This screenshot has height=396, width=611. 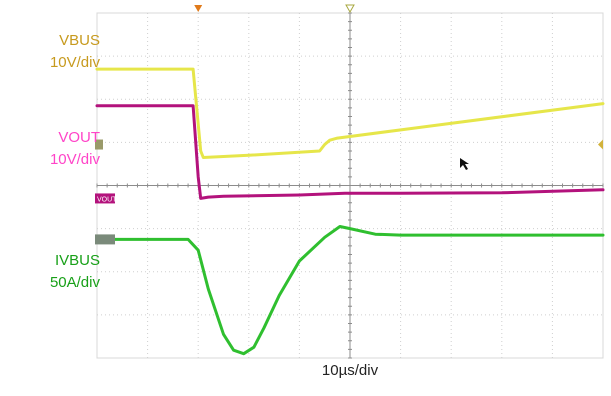 What do you see at coordinates (55, 272) in the screenshot?
I see `ivbus-label: IVBUS 50A/div` at bounding box center [55, 272].